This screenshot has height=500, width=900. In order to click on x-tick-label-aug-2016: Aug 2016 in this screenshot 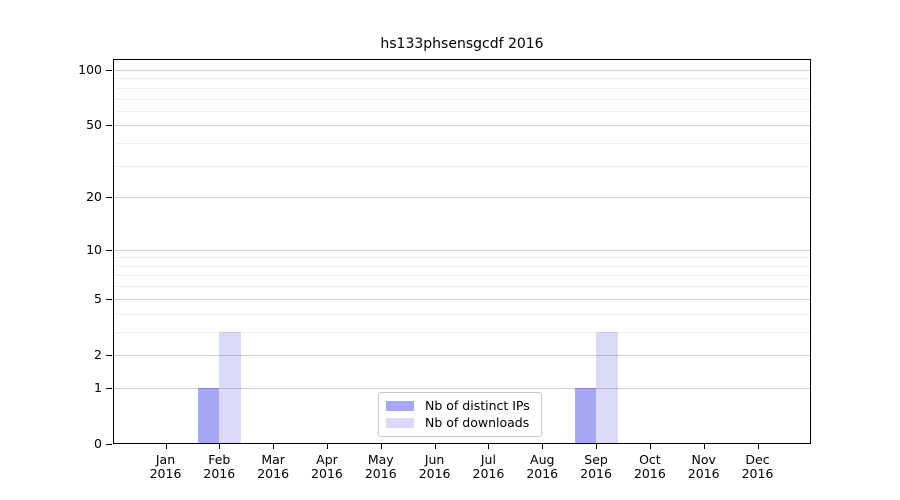, I will do `click(542, 466)`.